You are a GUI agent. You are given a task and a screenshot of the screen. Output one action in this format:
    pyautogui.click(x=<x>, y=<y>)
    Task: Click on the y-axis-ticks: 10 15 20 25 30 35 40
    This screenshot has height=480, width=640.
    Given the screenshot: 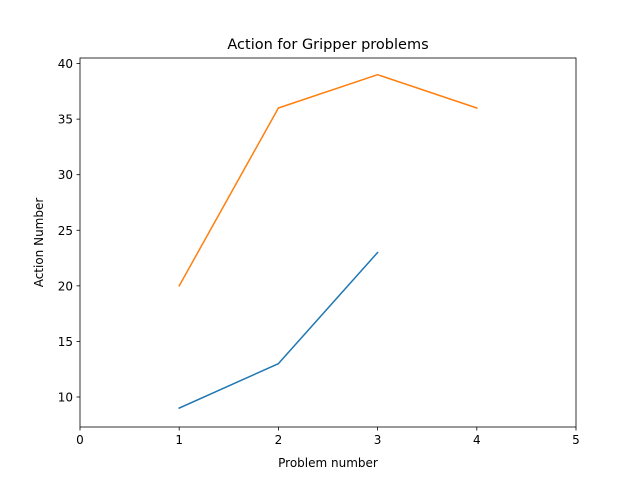 What is the action you would take?
    pyautogui.click(x=69, y=230)
    